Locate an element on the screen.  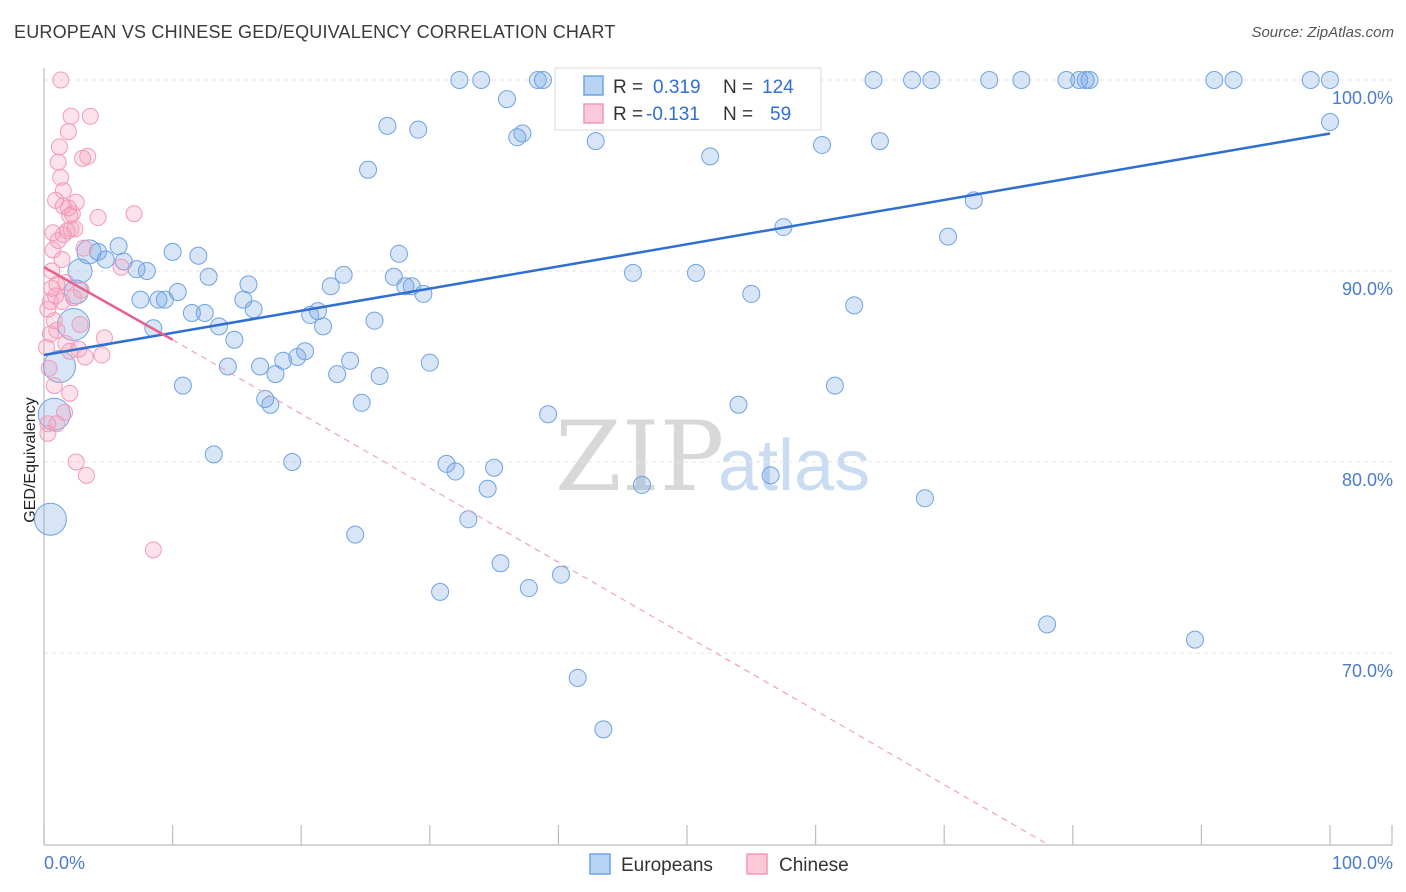
x-tick-label-left: 0.0% is located at coordinates (64, 863).